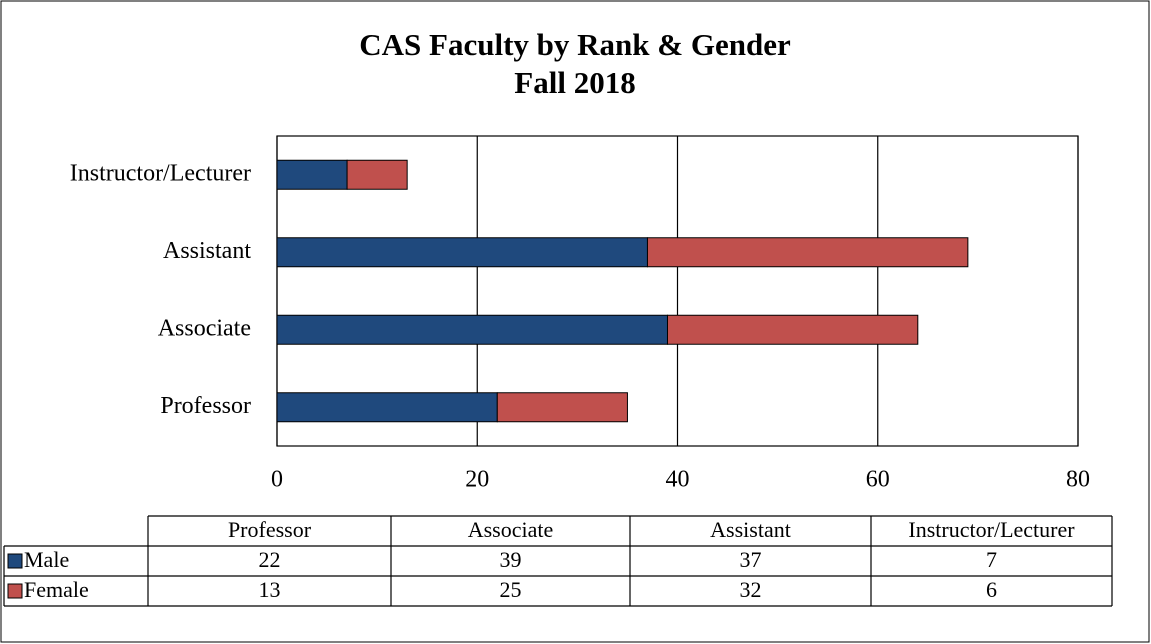 The width and height of the screenshot is (1151, 644). I want to click on table-header: Instructor/Lecturer, so click(991, 529).